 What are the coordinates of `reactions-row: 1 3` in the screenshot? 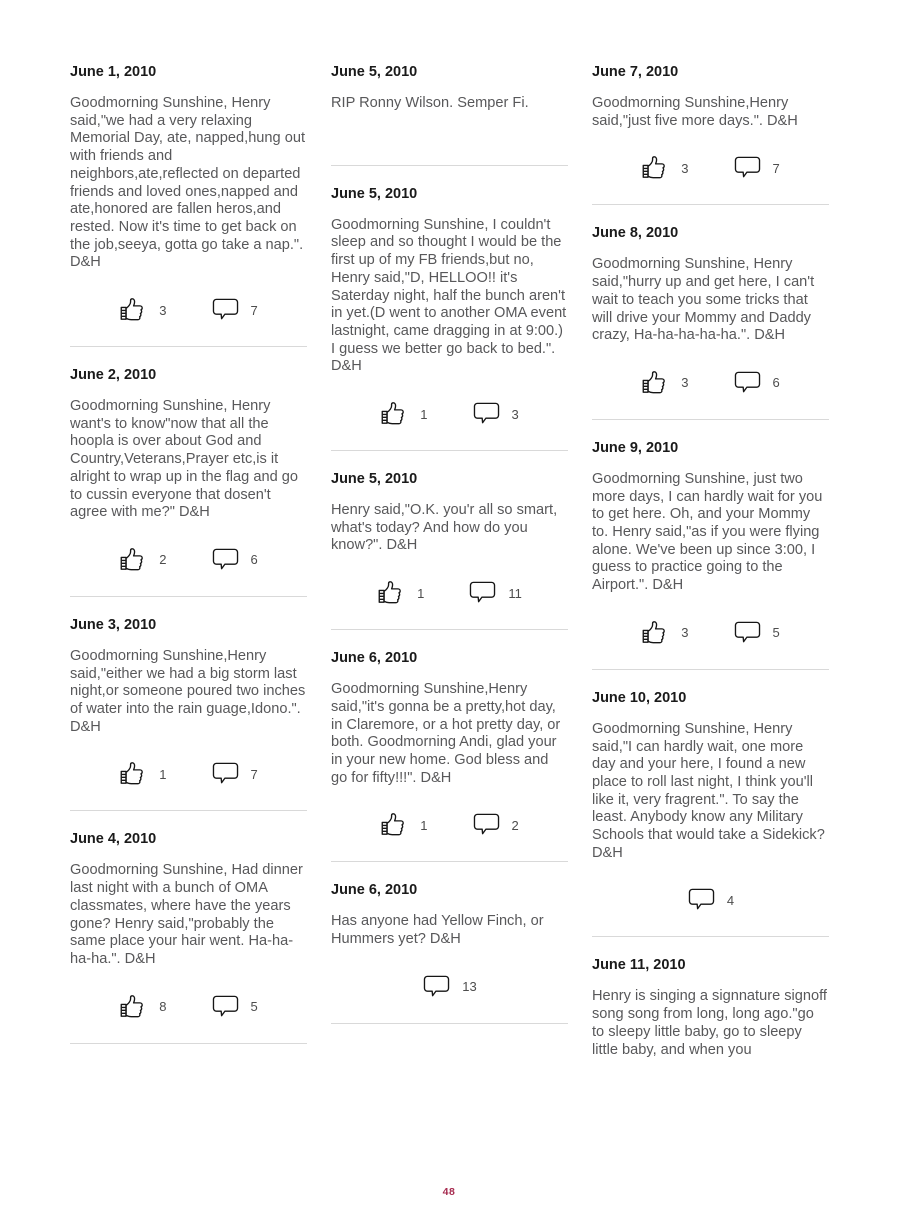 It's located at (449, 414).